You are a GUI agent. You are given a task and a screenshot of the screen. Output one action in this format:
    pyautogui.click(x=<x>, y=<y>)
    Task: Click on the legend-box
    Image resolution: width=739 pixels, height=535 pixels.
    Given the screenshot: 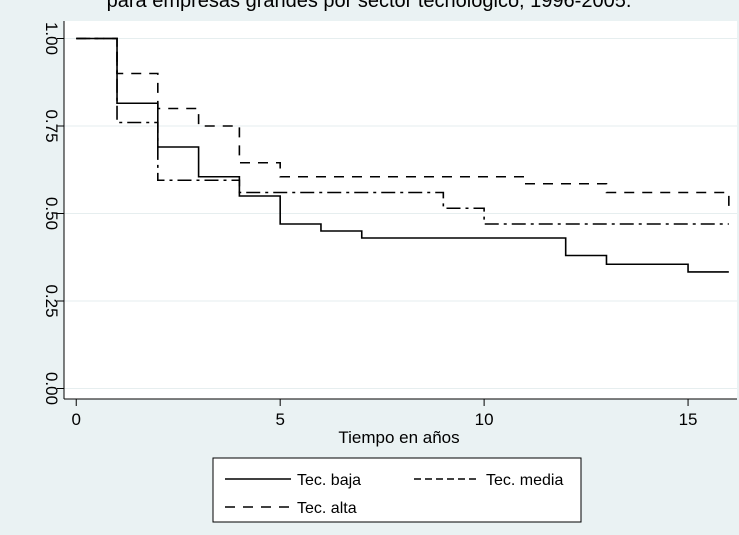 What is the action you would take?
    pyautogui.click(x=397, y=490)
    